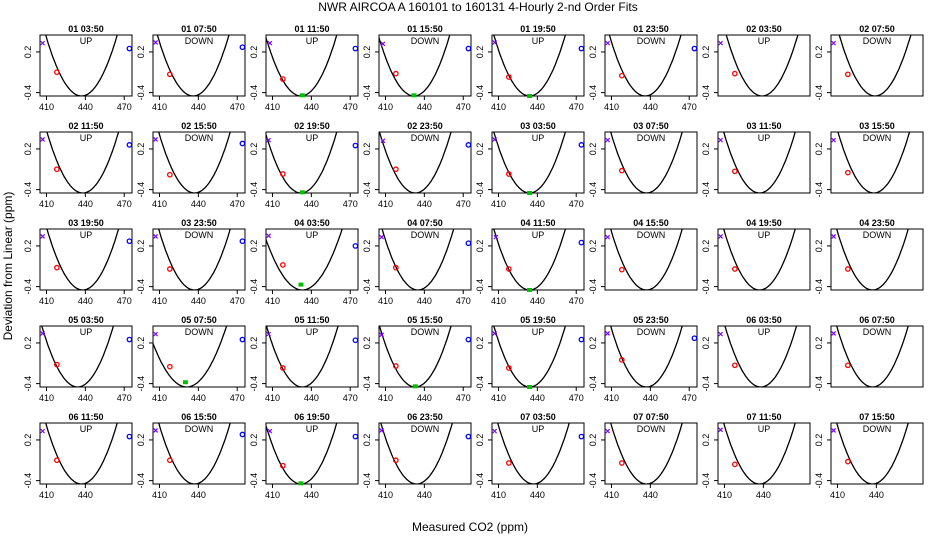 This screenshot has height=540, width=936. I want to click on panel: 01 15:50 DOWN -0.4 0.2 410 440 470, so click(417, 68).